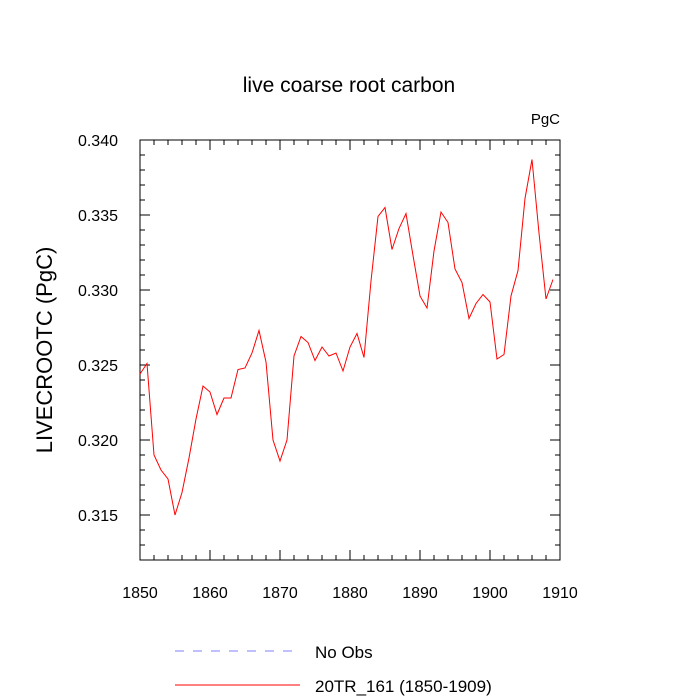 The width and height of the screenshot is (700, 700). What do you see at coordinates (98, 216) in the screenshot?
I see `y-tick-label: 0.335` at bounding box center [98, 216].